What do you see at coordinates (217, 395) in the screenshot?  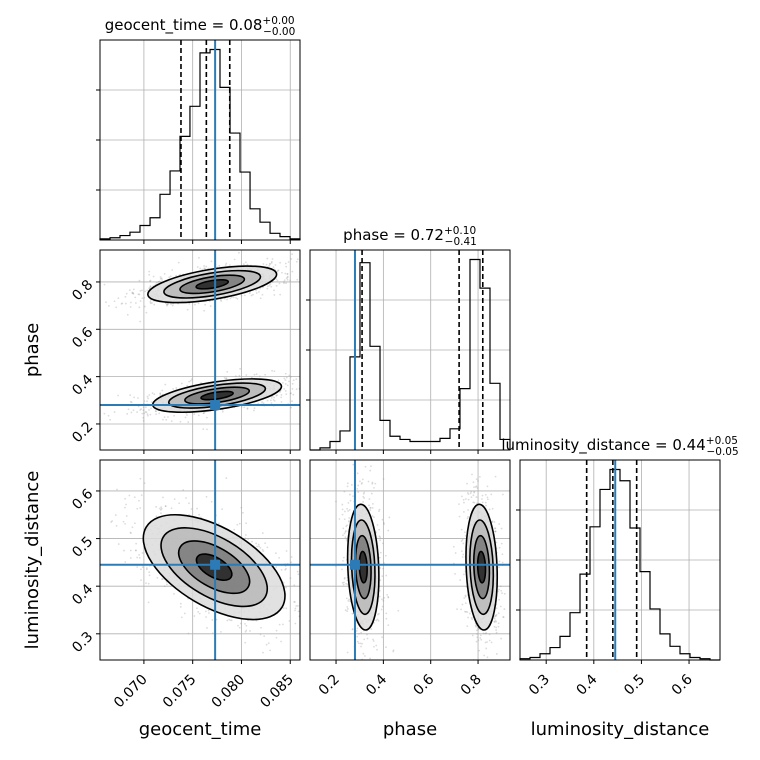 I see `density-fill` at bounding box center [217, 395].